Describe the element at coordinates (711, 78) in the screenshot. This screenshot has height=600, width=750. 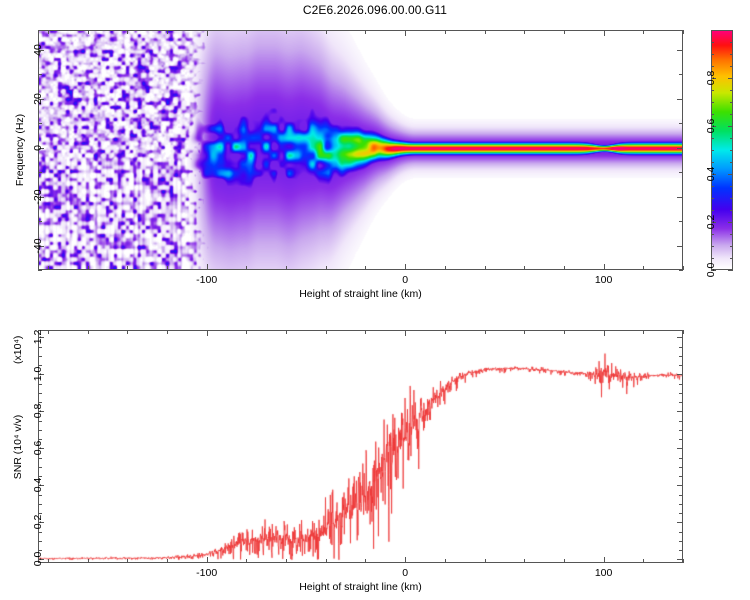
I see `colorbar-tick-label: 0.8` at that location.